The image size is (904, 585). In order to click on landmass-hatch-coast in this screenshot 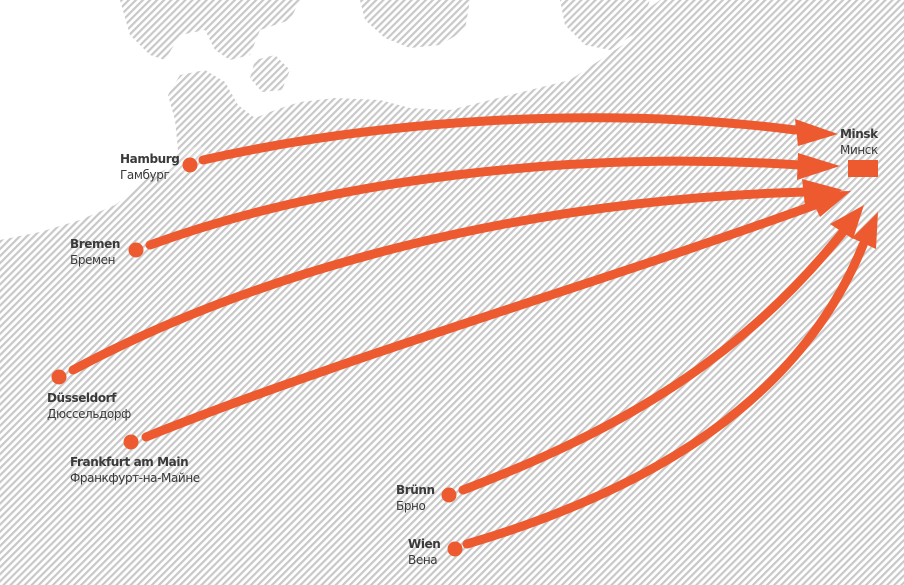, I will do `click(415, 24)`.